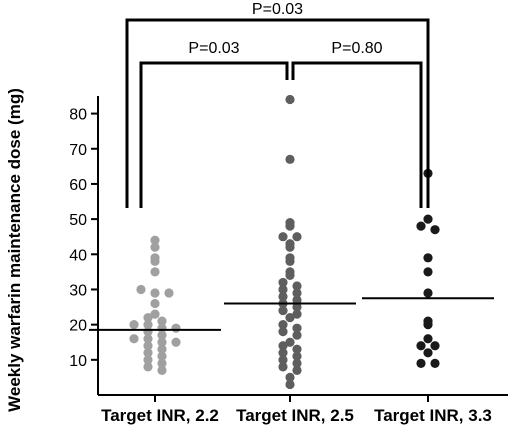  What do you see at coordinates (84, 245) in the screenshot?
I see `y-axis: 10 20 30 40 50 60 70 80` at bounding box center [84, 245].